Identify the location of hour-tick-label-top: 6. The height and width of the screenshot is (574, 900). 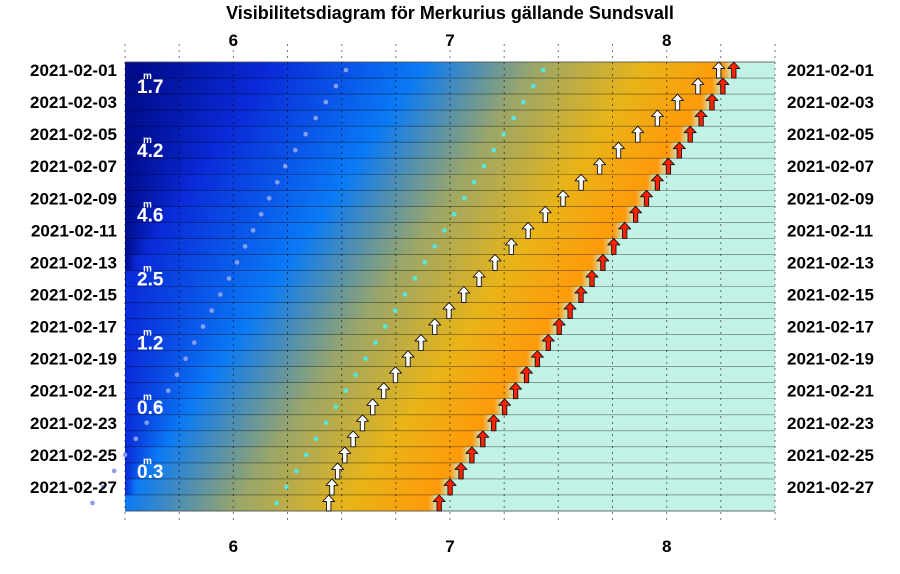
(233, 40).